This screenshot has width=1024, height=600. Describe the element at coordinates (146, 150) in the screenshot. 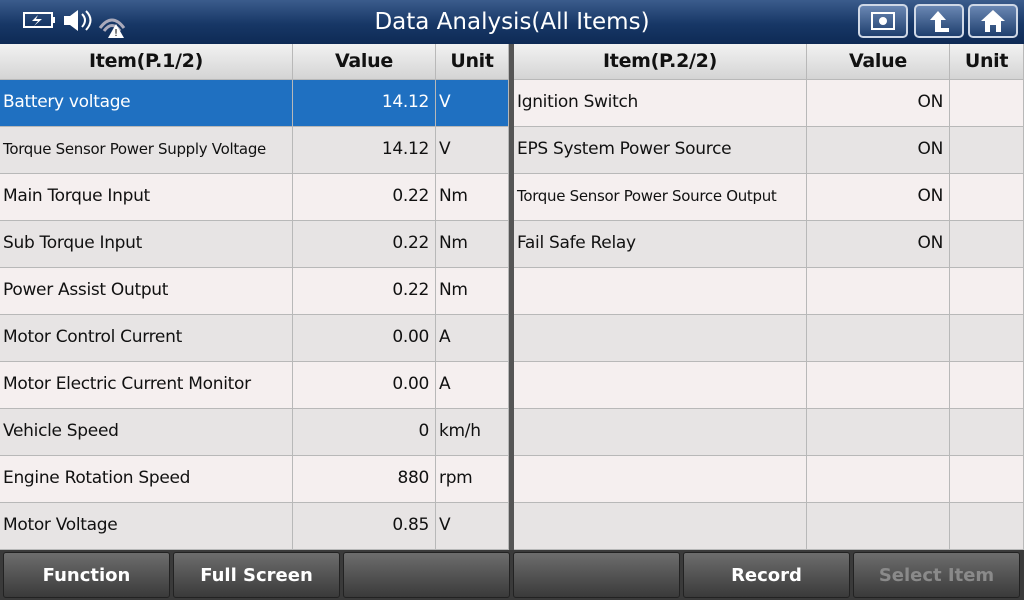

I see `item-name: Torque Sensor Power Supply Voltage` at that location.